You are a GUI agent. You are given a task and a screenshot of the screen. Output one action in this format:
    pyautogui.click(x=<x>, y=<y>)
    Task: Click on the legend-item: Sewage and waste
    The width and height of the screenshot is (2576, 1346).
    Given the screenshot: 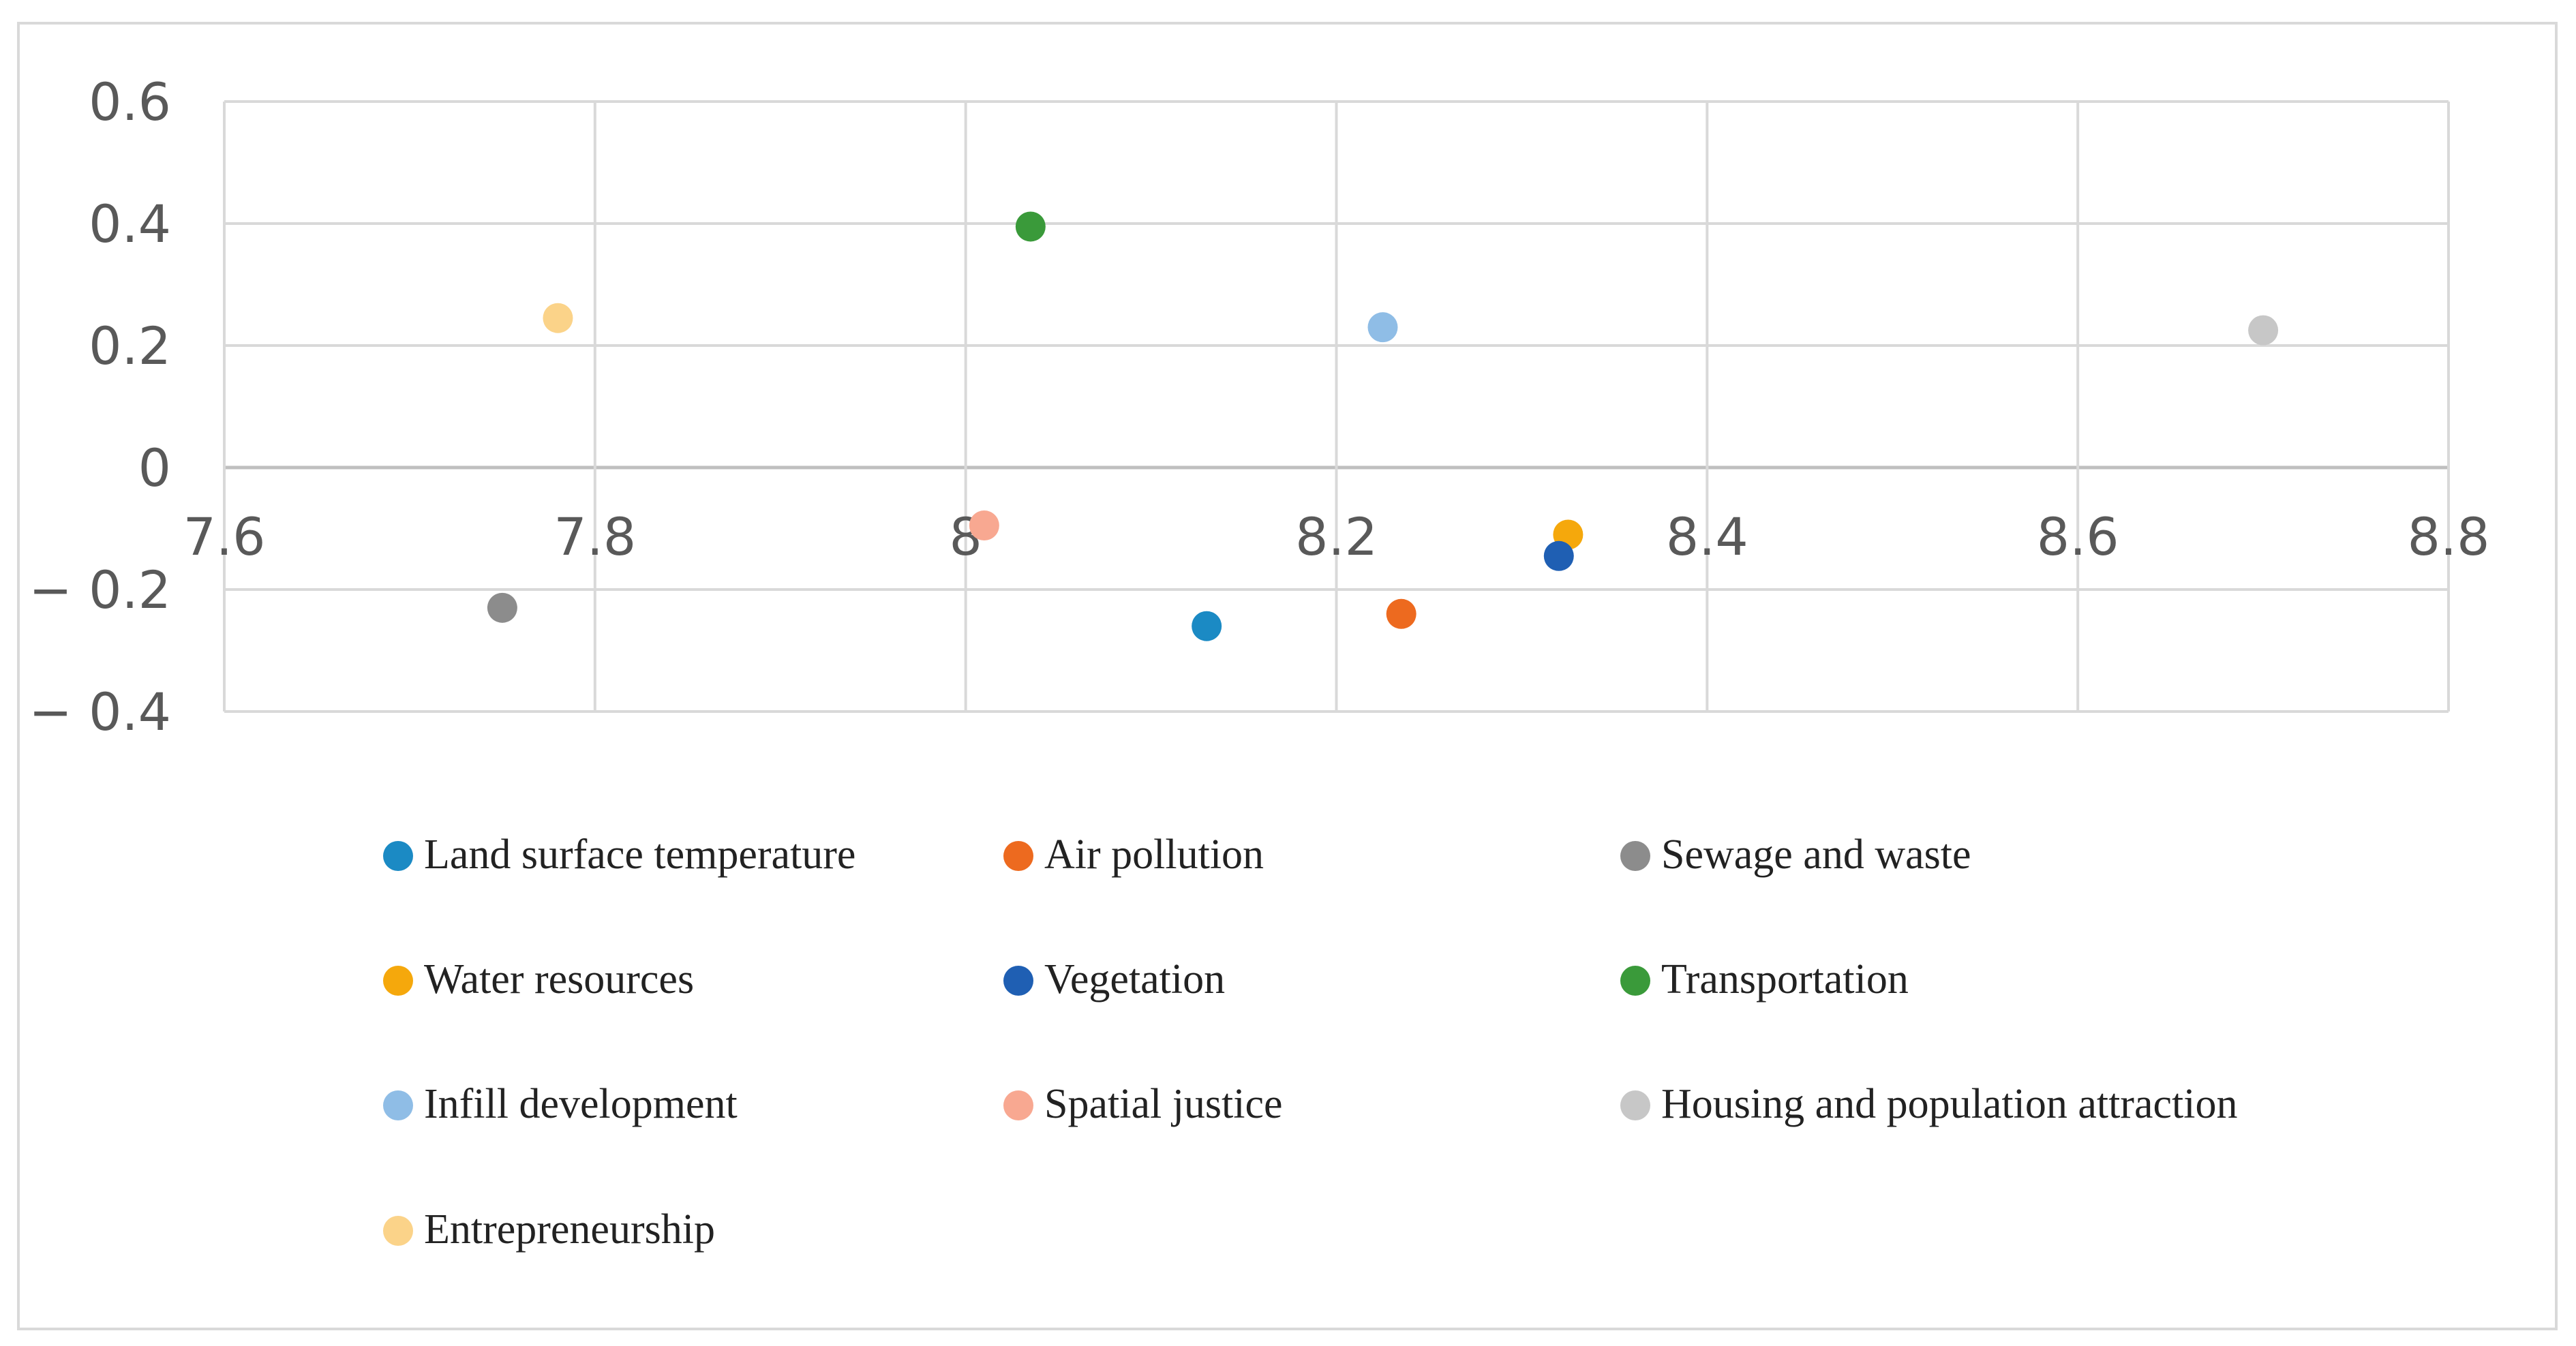 What is the action you would take?
    pyautogui.click(x=1796, y=854)
    